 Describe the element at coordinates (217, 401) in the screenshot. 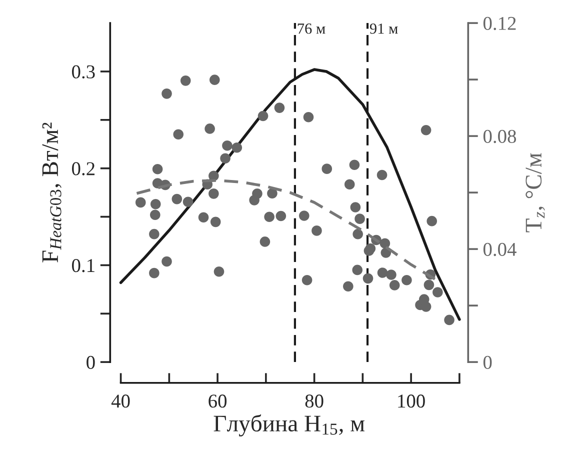

I see `x-tick-label: 60` at that location.